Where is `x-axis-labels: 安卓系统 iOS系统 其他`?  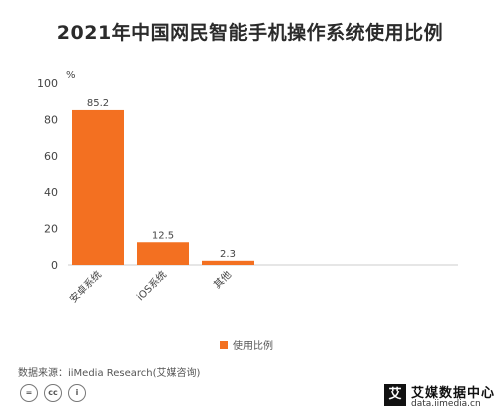 x-axis-labels: 安卓系统 iOS系统 其他 is located at coordinates (150, 286).